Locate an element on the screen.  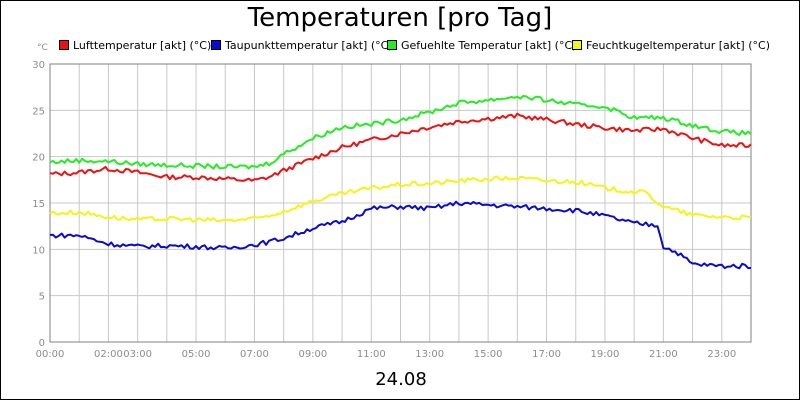
x-tick-label: 11:00 is located at coordinates (371, 354).